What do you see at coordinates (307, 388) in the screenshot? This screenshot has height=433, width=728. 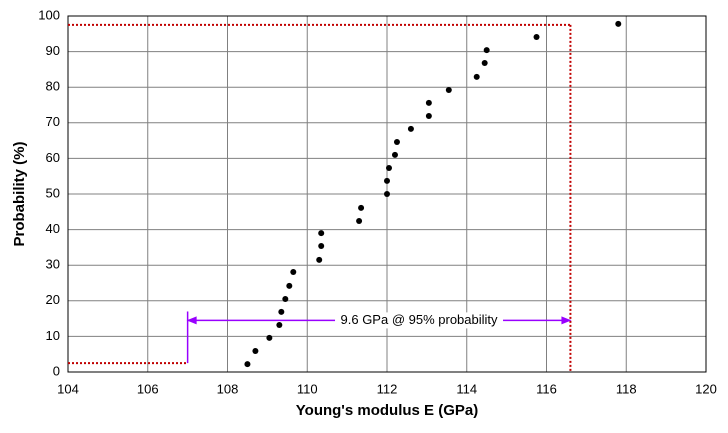 I see `x-tick-label: 110` at bounding box center [307, 388].